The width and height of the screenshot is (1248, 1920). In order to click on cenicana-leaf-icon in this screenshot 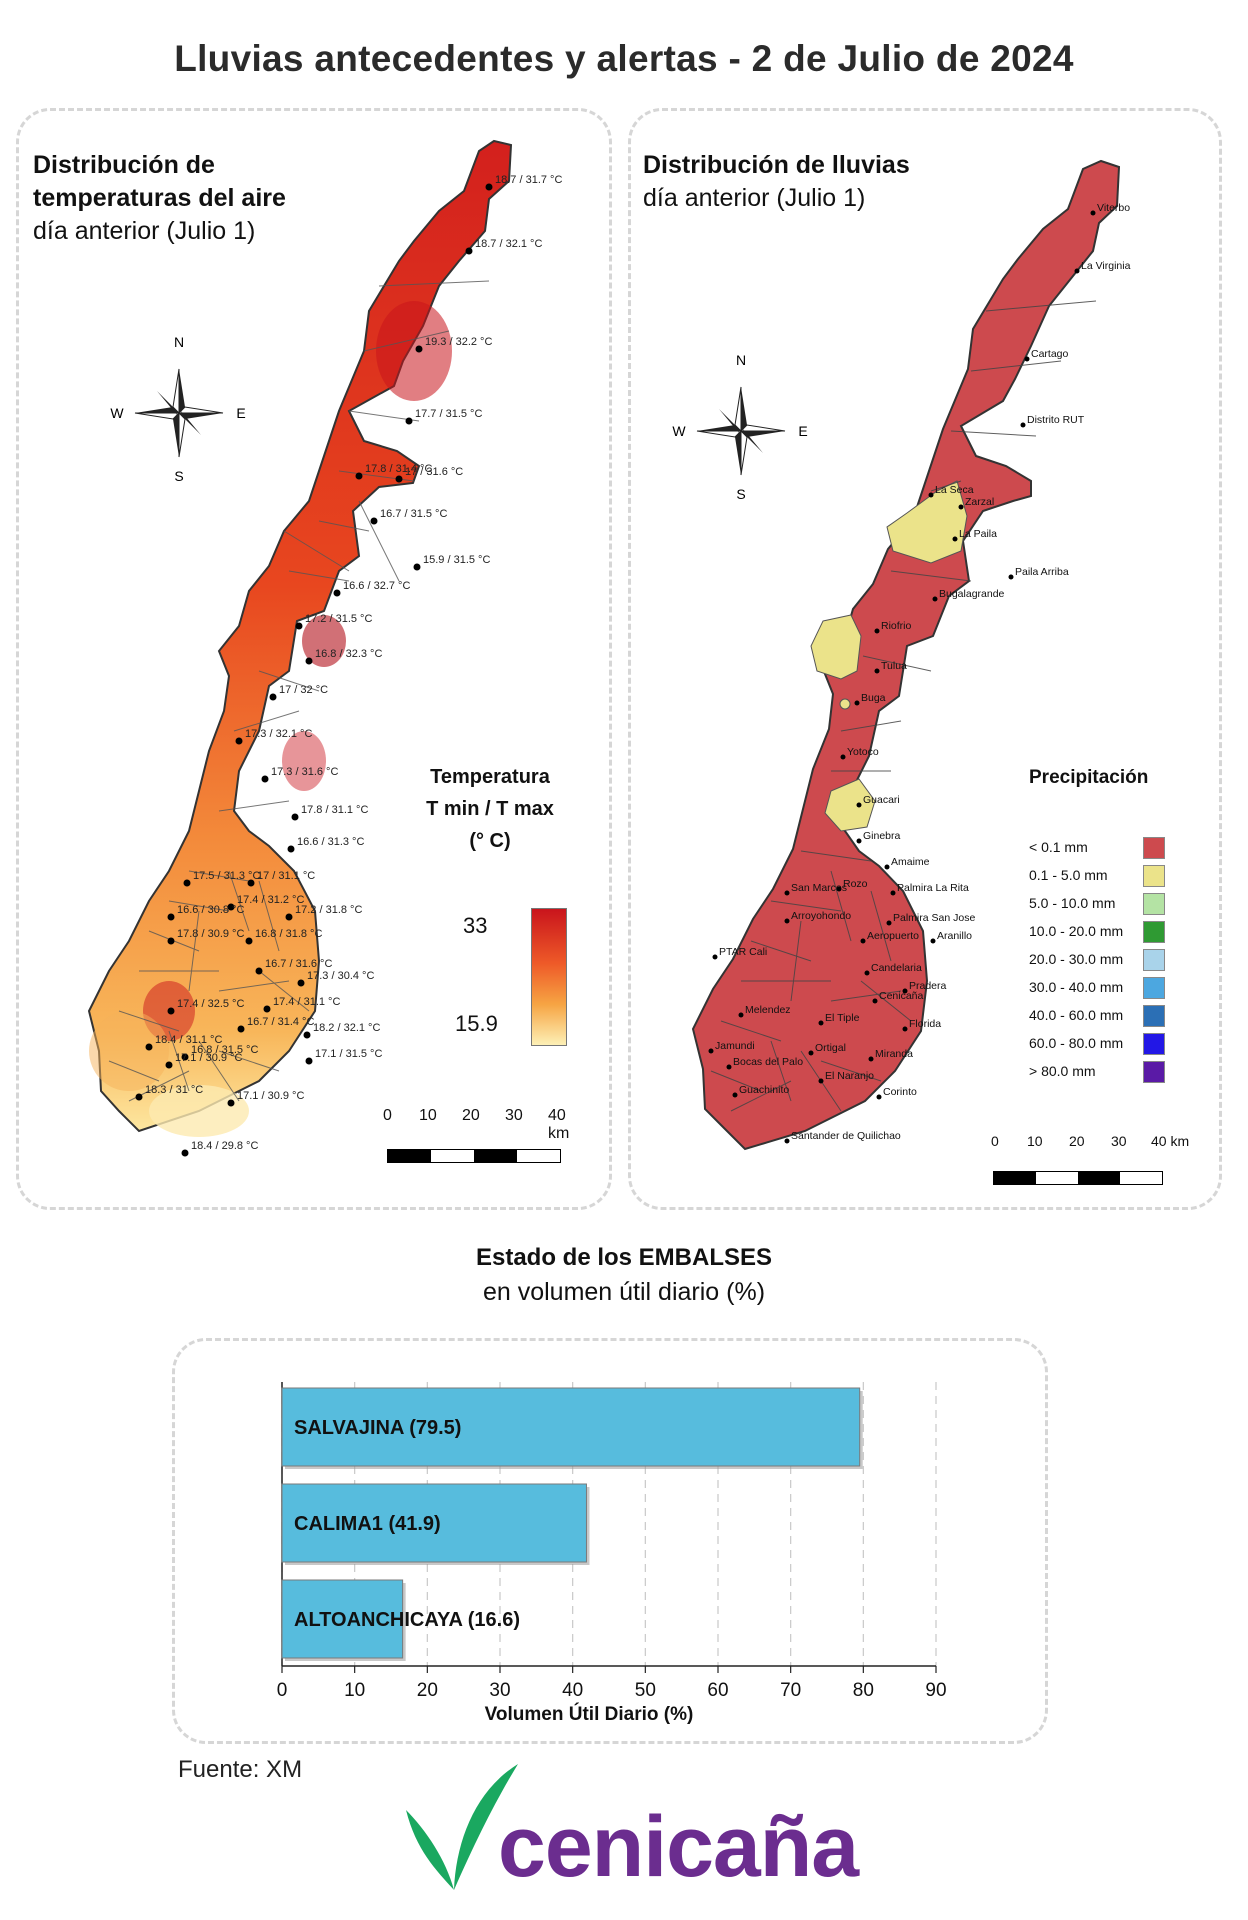, I will do `click(462, 1827)`.